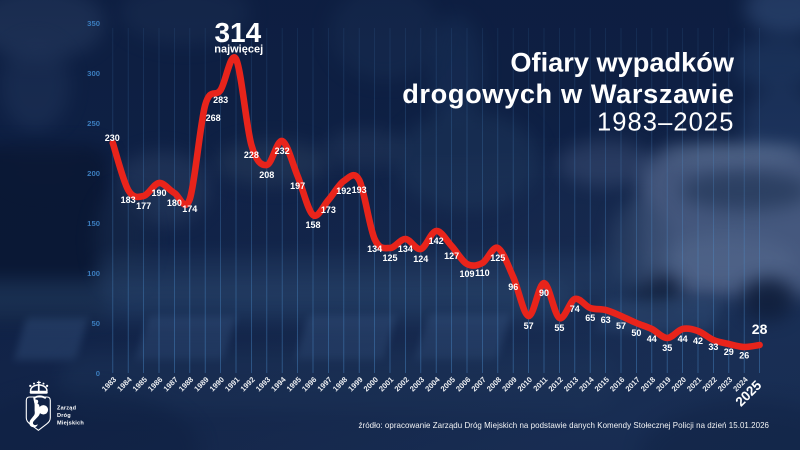 The width and height of the screenshot is (800, 450). I want to click on svg-text: 177, so click(143, 206).